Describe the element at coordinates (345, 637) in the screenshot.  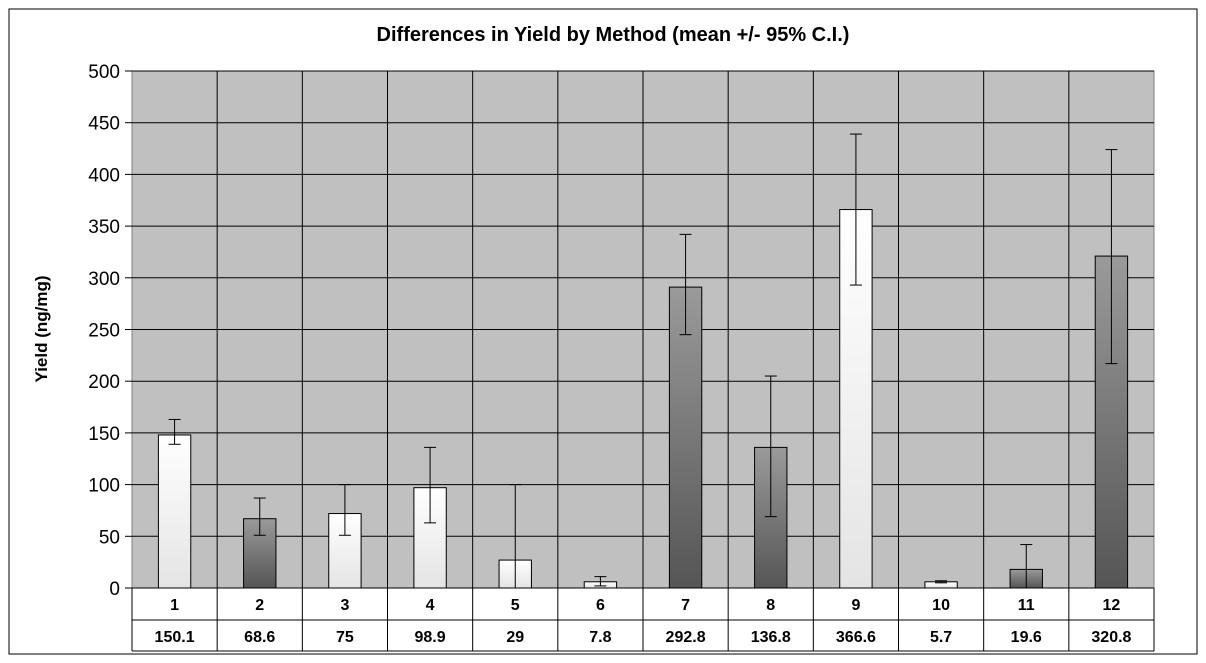
I see `data-table-value: 75` at that location.